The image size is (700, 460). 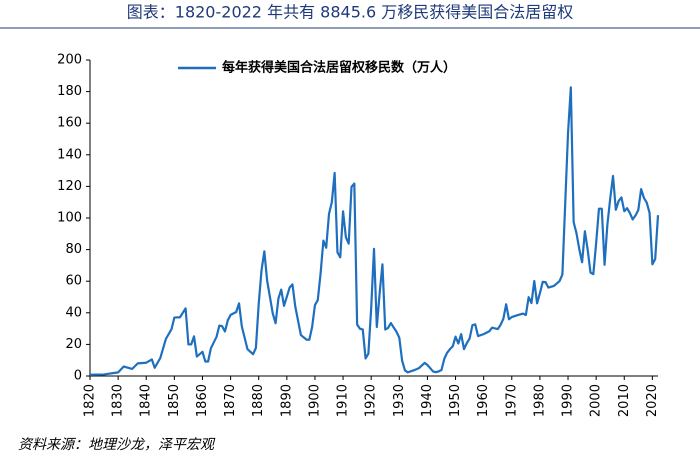 What do you see at coordinates (118, 400) in the screenshot?
I see `x-tick-label: 1830` at bounding box center [118, 400].